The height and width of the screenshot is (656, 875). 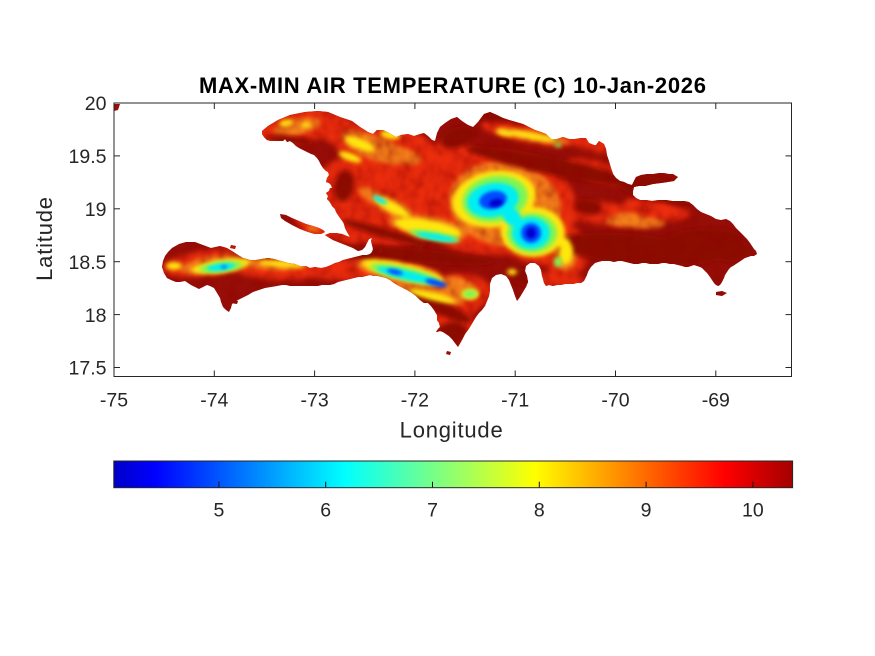 I want to click on svg-text: -70, so click(x=615, y=400).